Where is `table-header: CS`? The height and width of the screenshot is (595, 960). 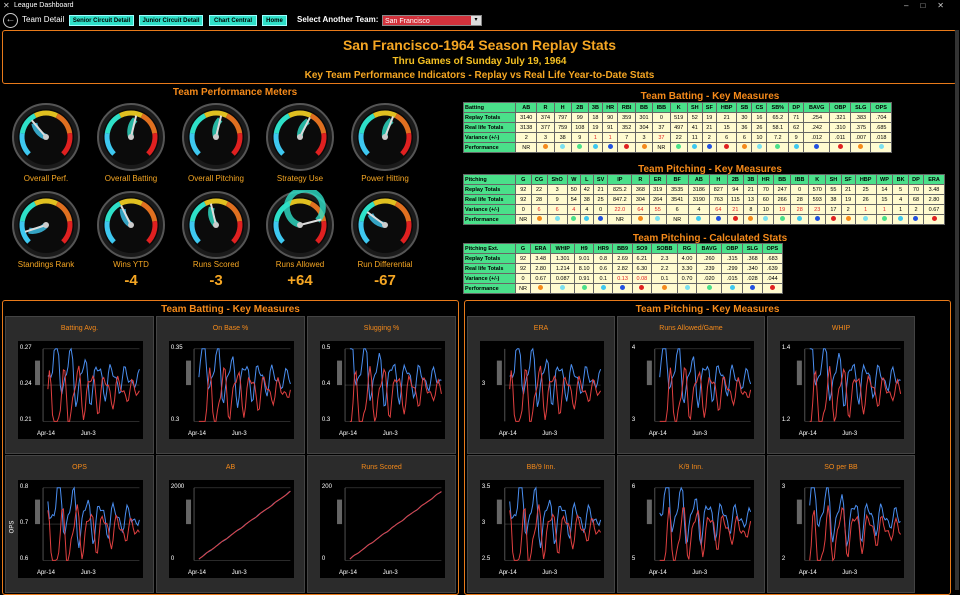
table-header: CS is located at coordinates (759, 107).